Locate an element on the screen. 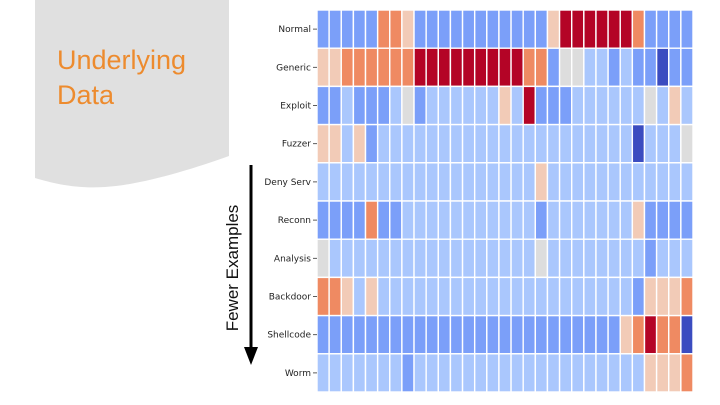 This screenshot has height=405, width=720. slide-title-line-2: Data is located at coordinates (86, 95).